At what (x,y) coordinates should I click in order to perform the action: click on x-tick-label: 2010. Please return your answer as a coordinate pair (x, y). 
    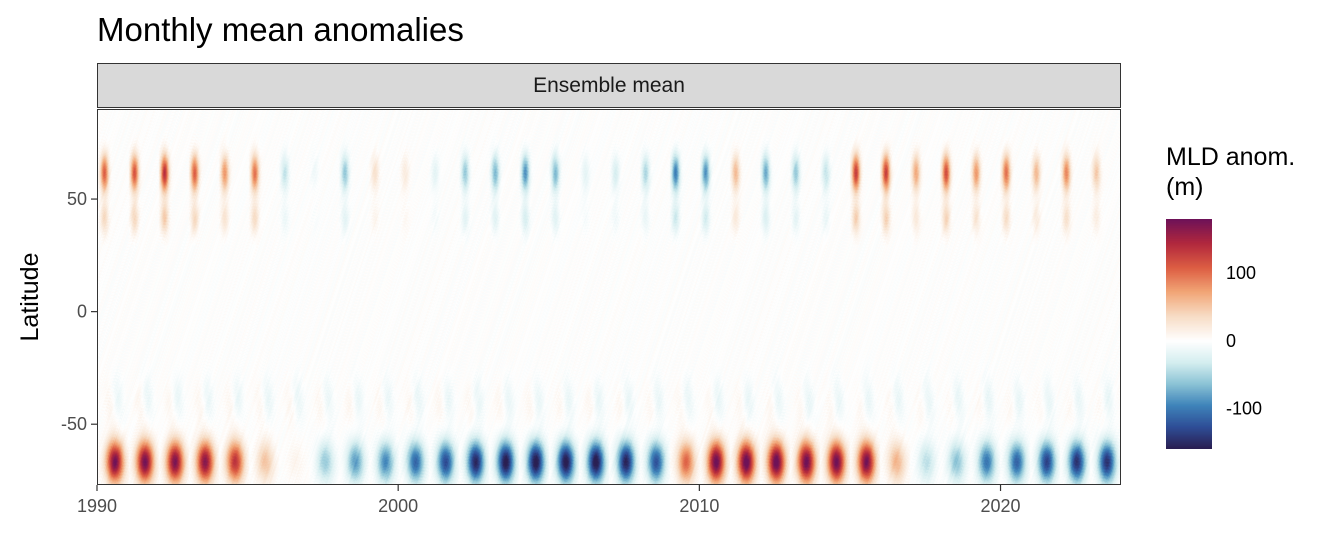
    Looking at the image, I should click on (699, 506).